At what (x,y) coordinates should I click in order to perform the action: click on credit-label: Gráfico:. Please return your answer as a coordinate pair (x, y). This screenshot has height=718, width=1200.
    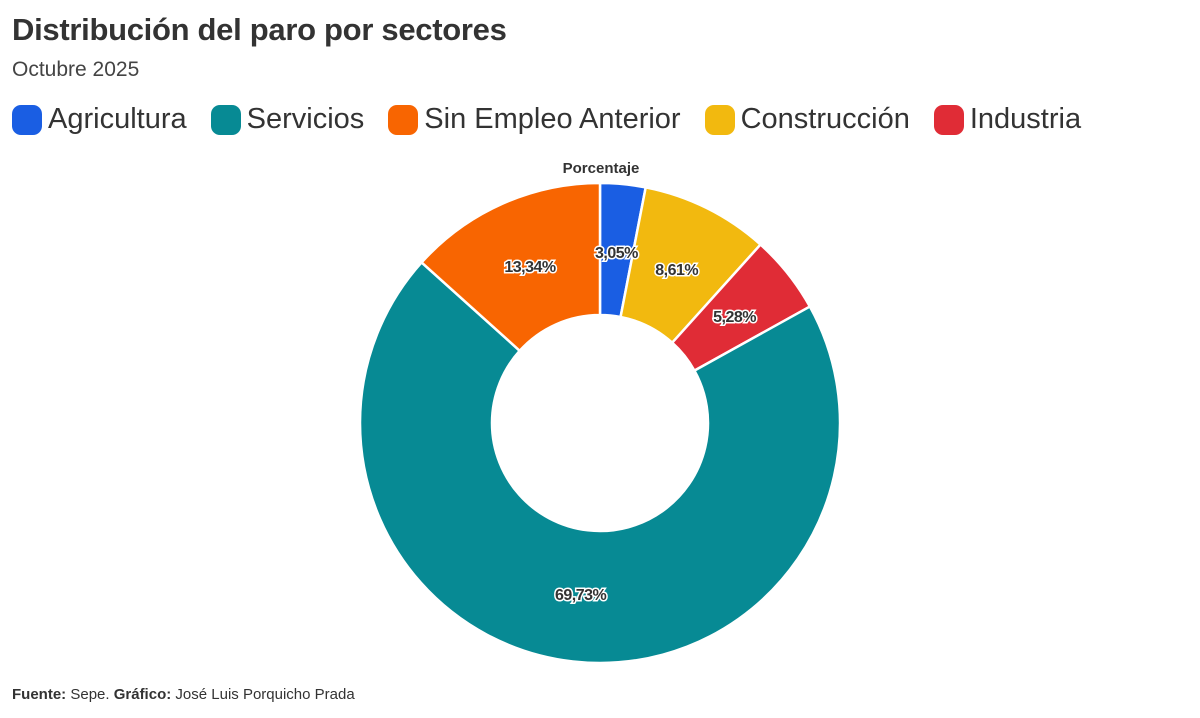
    Looking at the image, I should click on (142, 694).